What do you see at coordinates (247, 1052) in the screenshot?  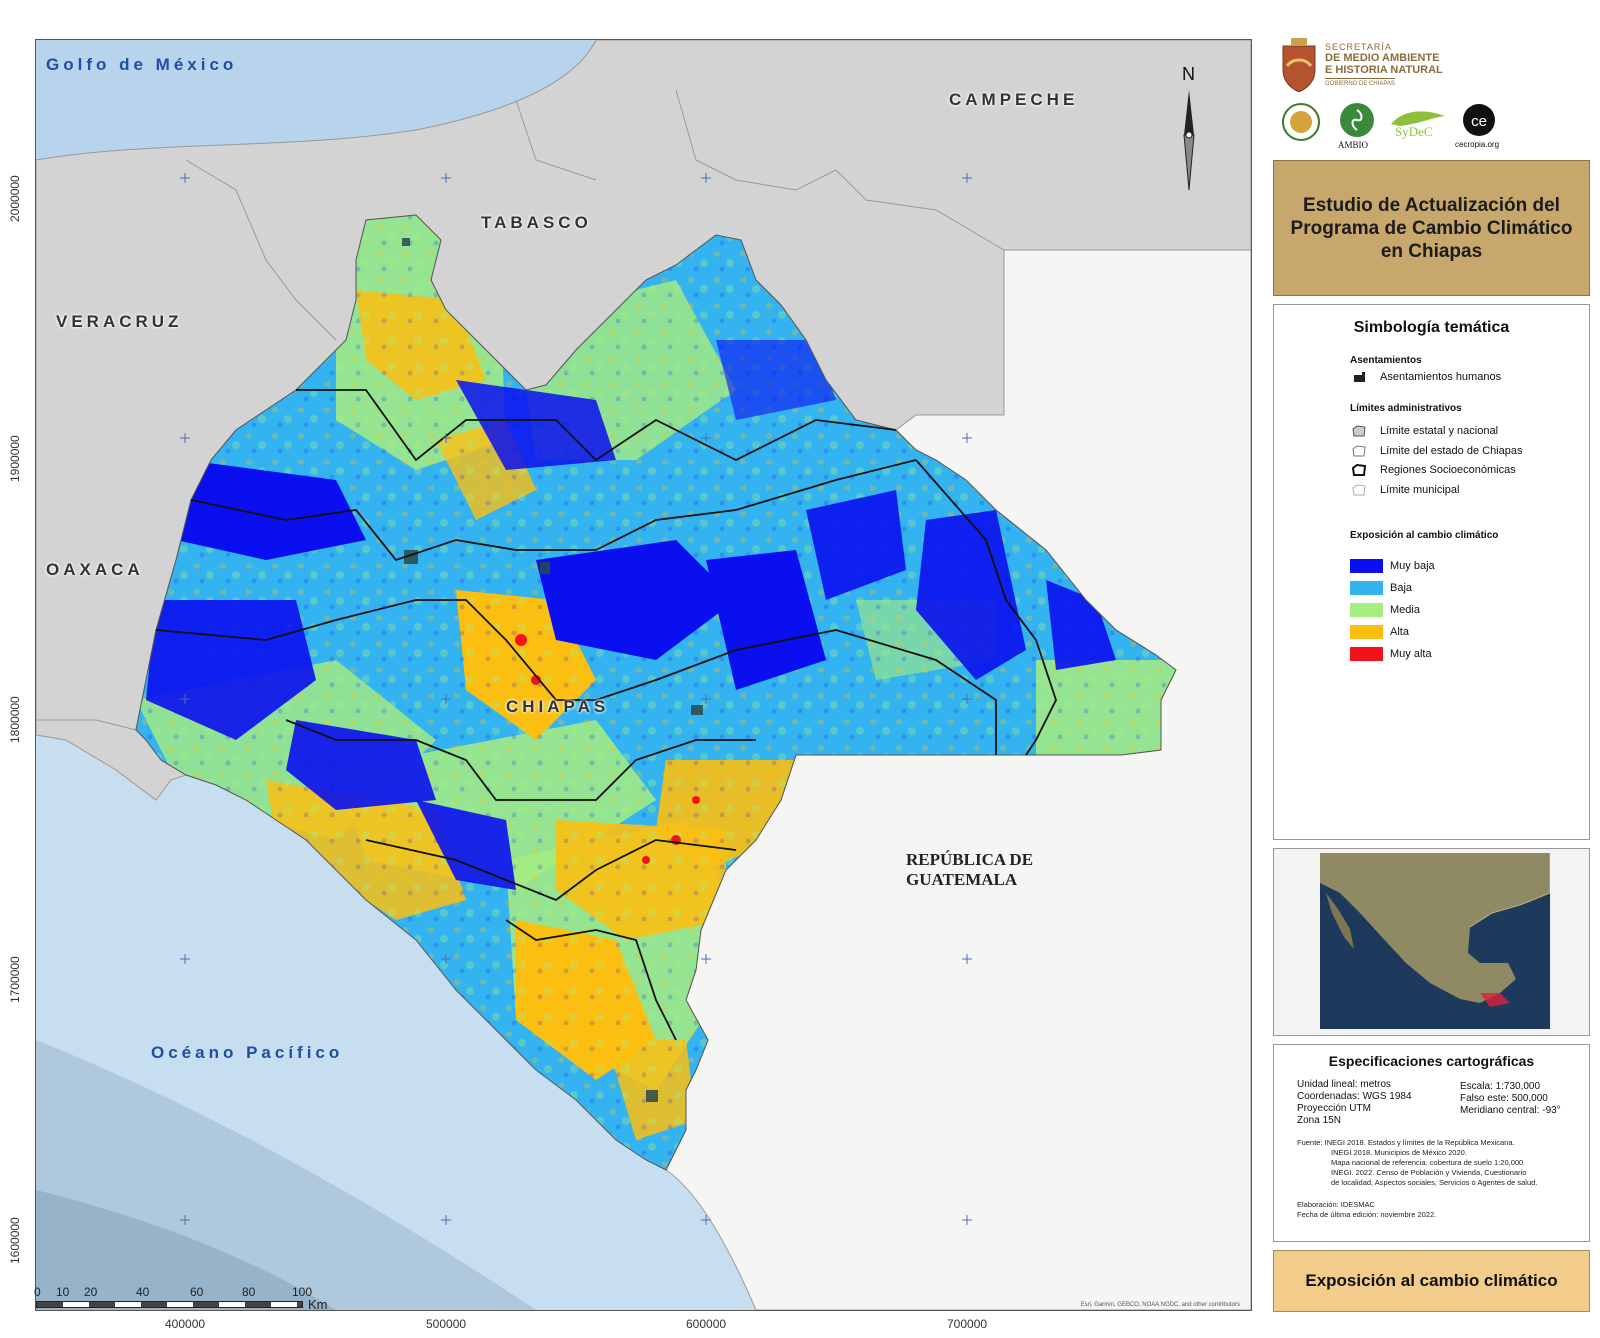 I see `label-pacific: Océano Pacífico` at bounding box center [247, 1052].